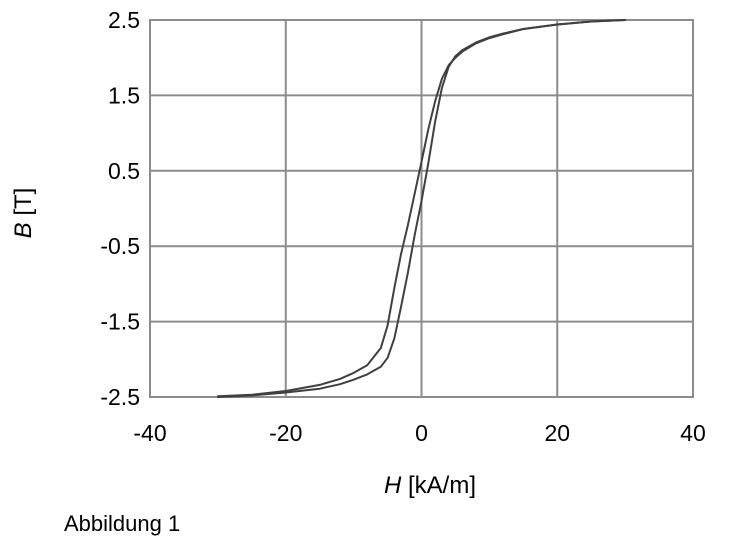  I want to click on x-tick-labels: -40 -20 0 20 40, so click(419, 433).